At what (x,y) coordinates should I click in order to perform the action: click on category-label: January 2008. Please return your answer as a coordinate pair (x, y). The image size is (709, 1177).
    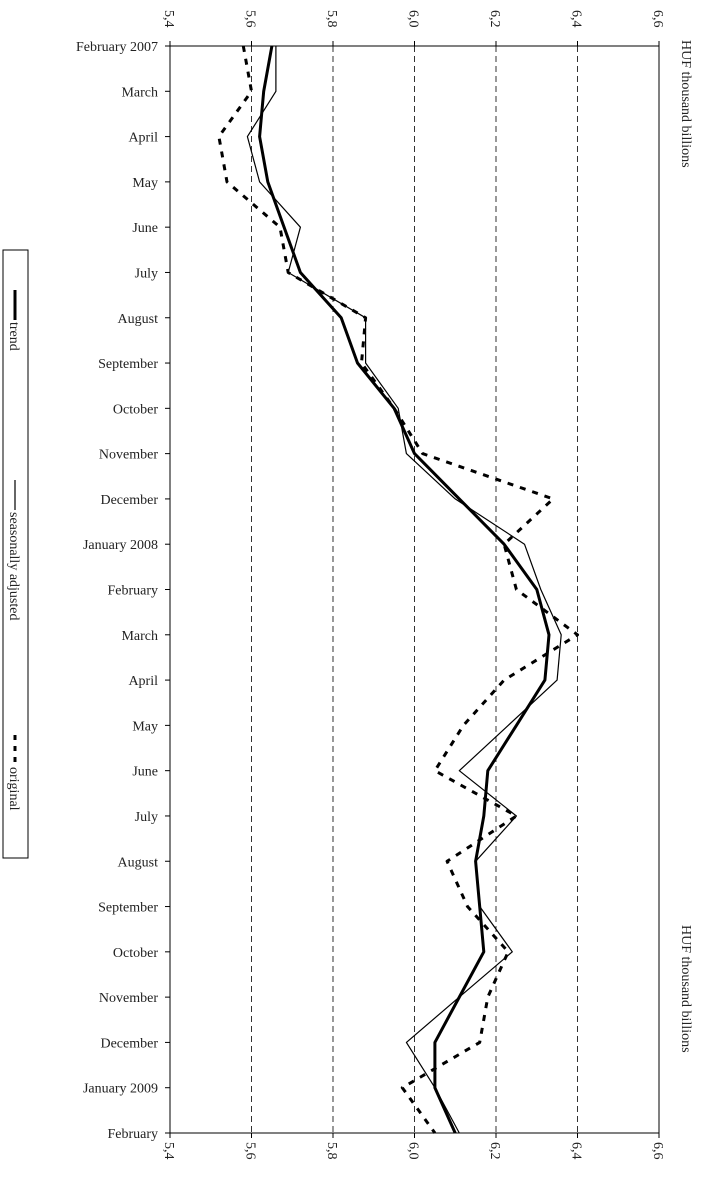
    Looking at the image, I should click on (120, 545).